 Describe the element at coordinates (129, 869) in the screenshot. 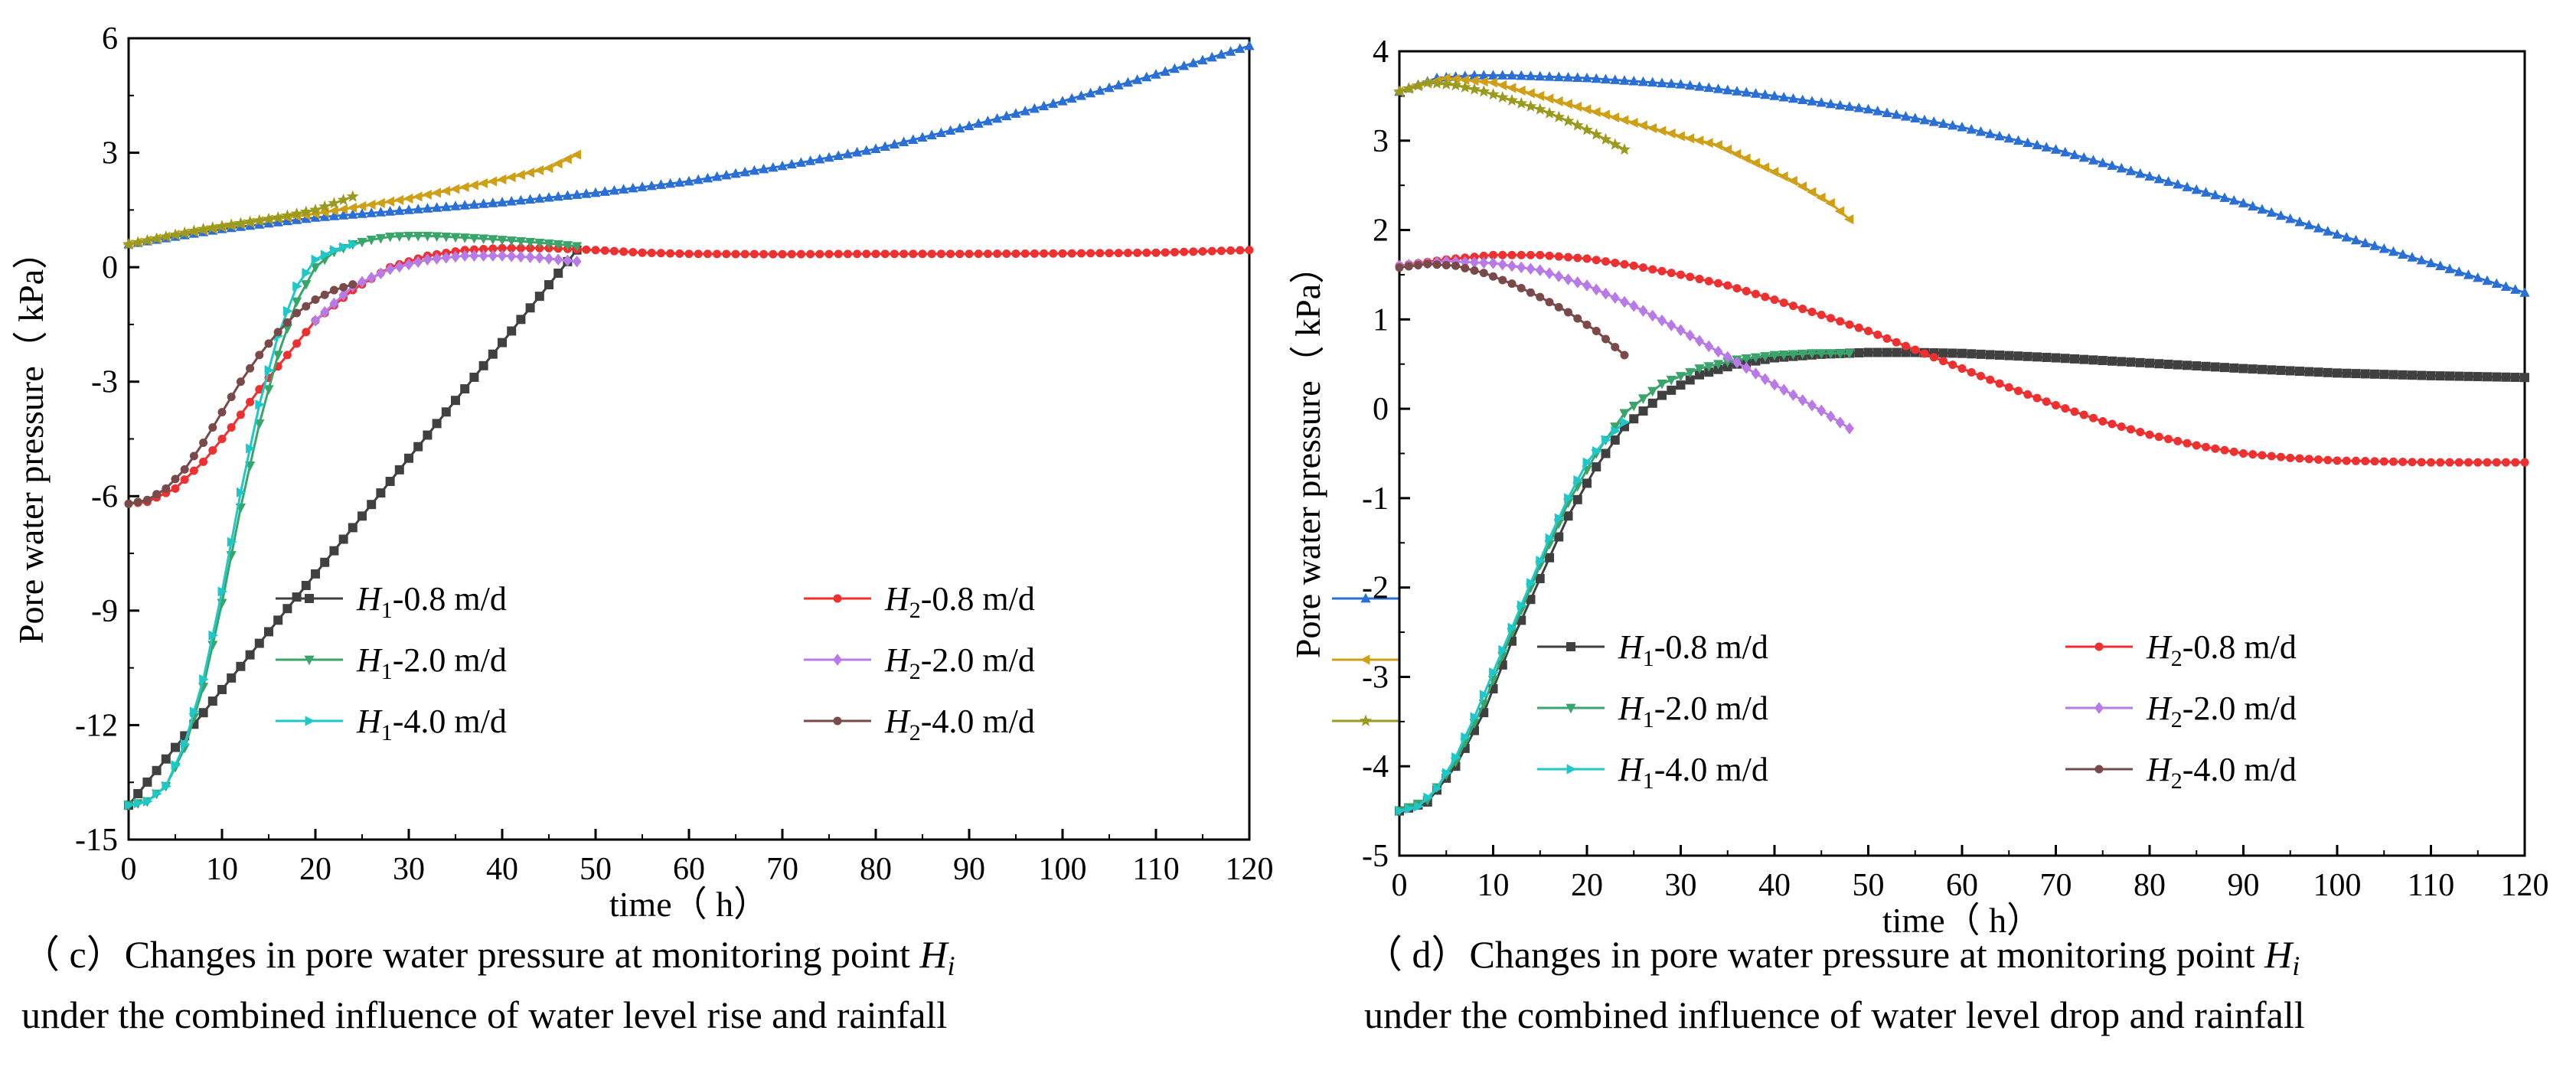

I see `x-tick-label: 0` at that location.